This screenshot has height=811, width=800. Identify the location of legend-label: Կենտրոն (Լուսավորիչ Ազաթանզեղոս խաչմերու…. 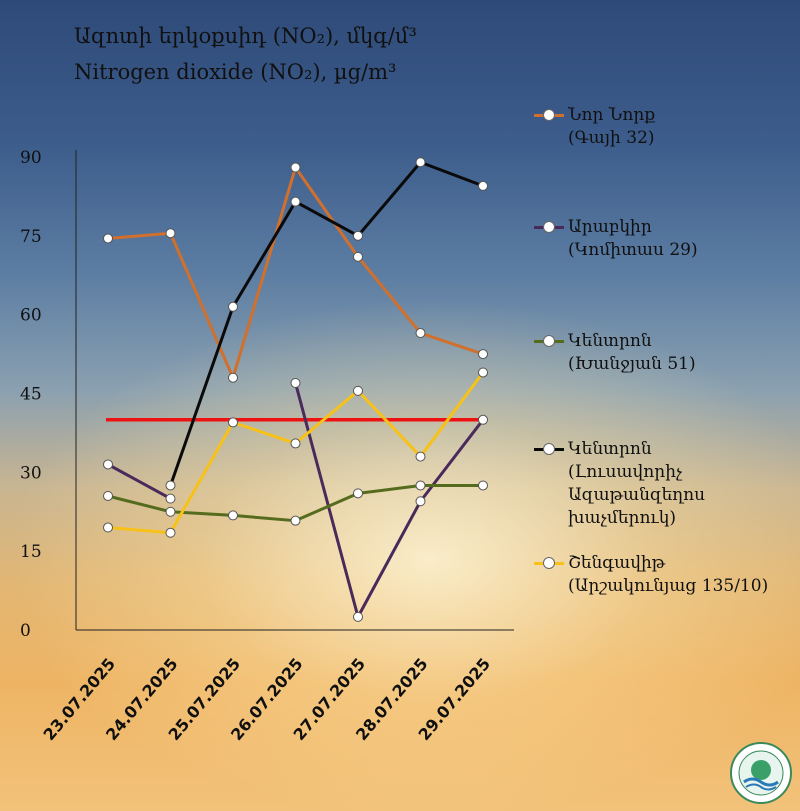
(637, 483).